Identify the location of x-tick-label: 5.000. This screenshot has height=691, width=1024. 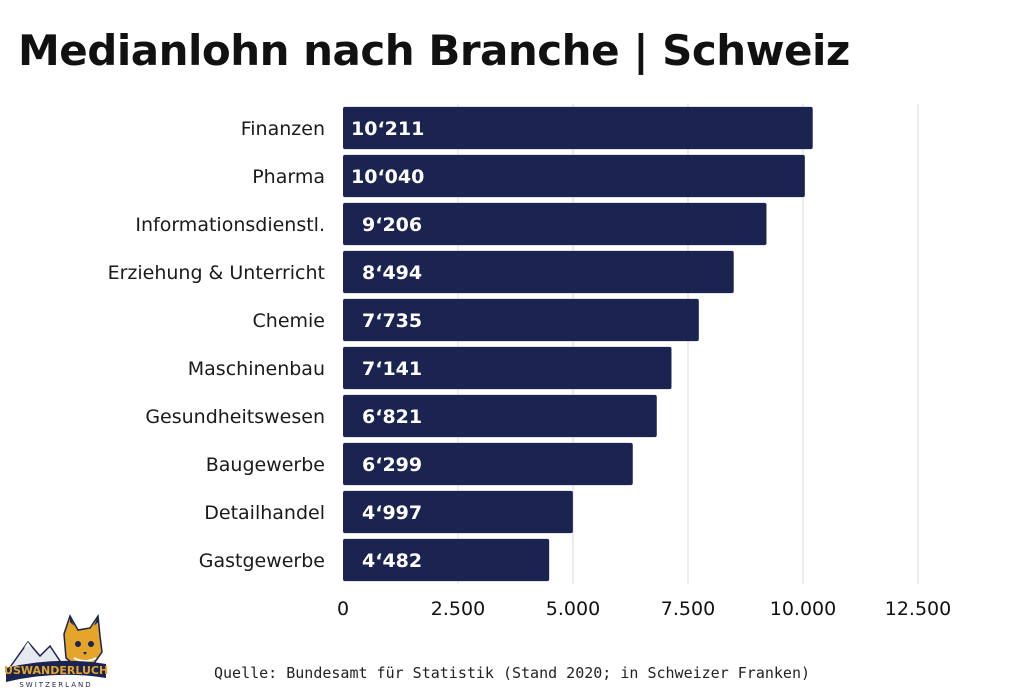
(573, 609).